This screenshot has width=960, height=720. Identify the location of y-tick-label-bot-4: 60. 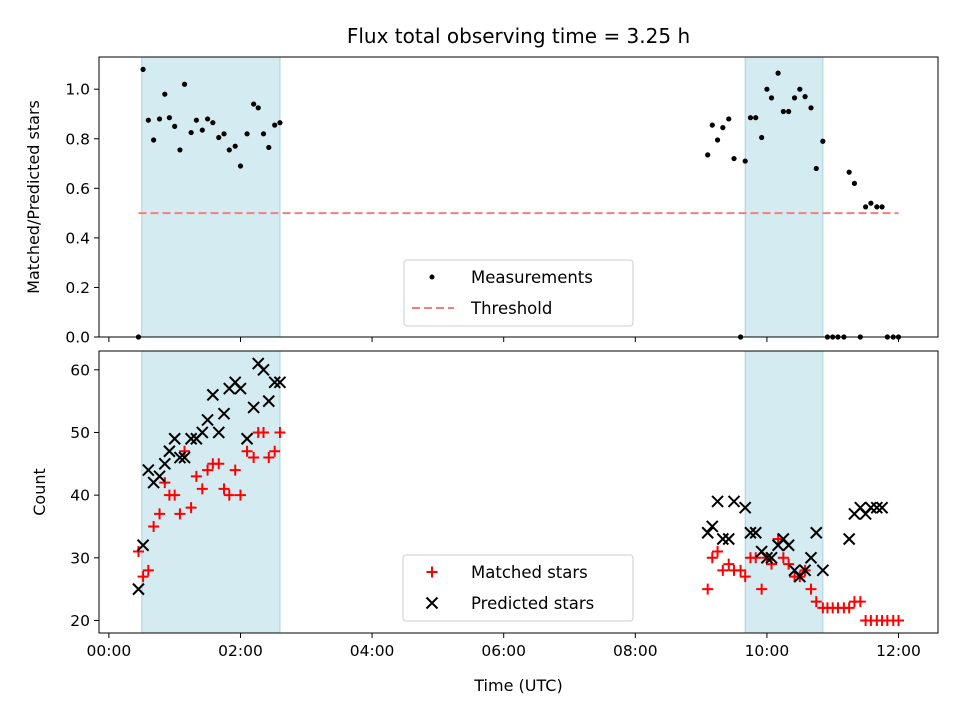
(80, 370).